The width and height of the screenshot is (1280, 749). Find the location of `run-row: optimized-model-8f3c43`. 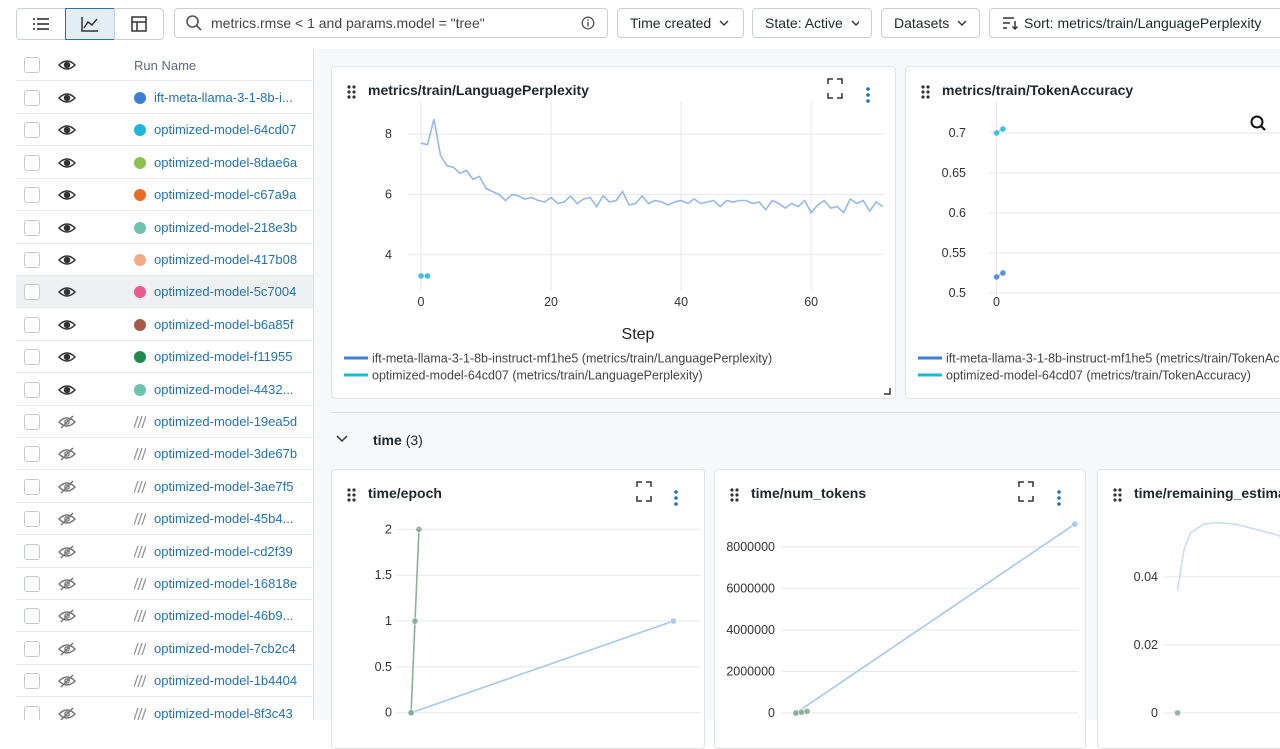

run-row: optimized-model-8f3c43 is located at coordinates (164, 709).